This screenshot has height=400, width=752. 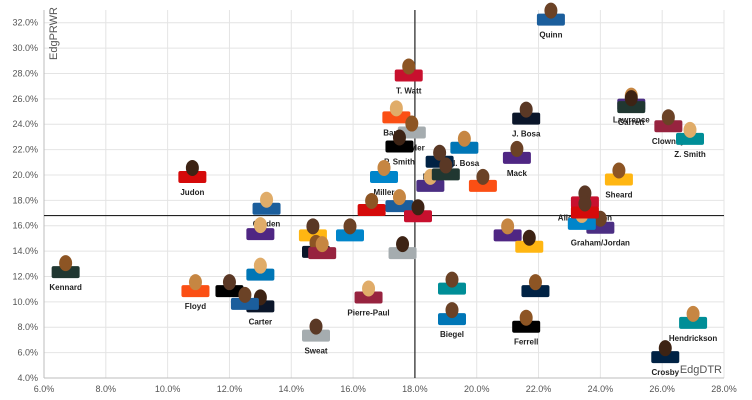 I want to click on point-label: T. Watt, so click(x=409, y=90).